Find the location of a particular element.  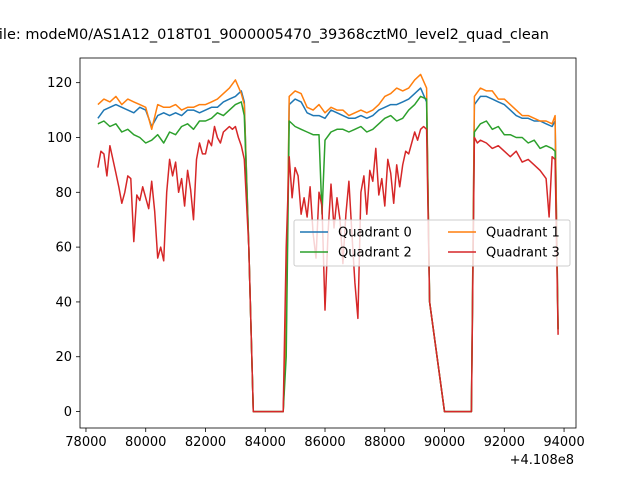

y-tick-label: 80 is located at coordinates (63, 193).